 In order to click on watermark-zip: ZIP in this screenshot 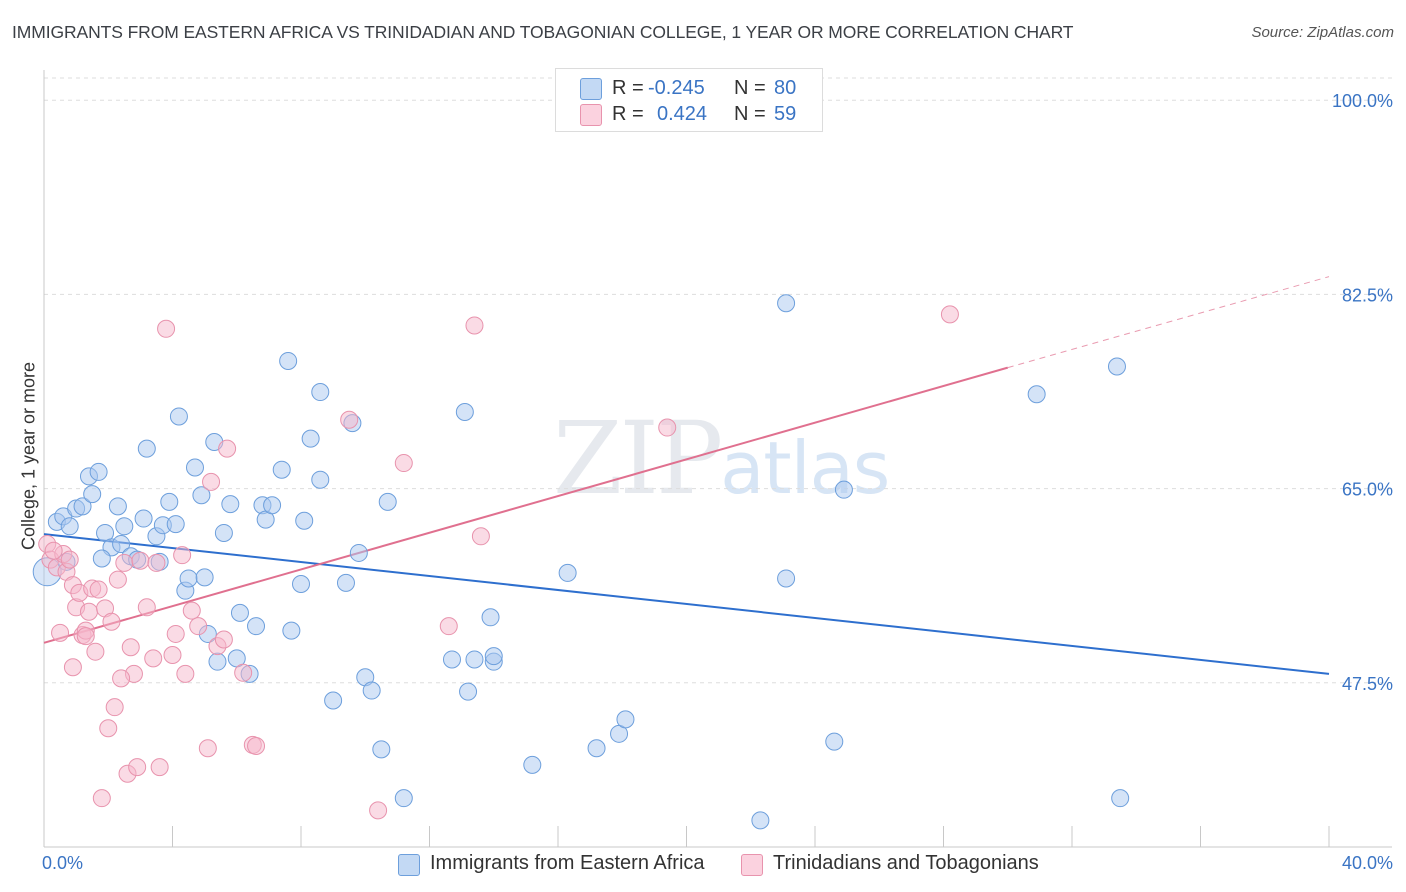, I will do `click(638, 458)`.